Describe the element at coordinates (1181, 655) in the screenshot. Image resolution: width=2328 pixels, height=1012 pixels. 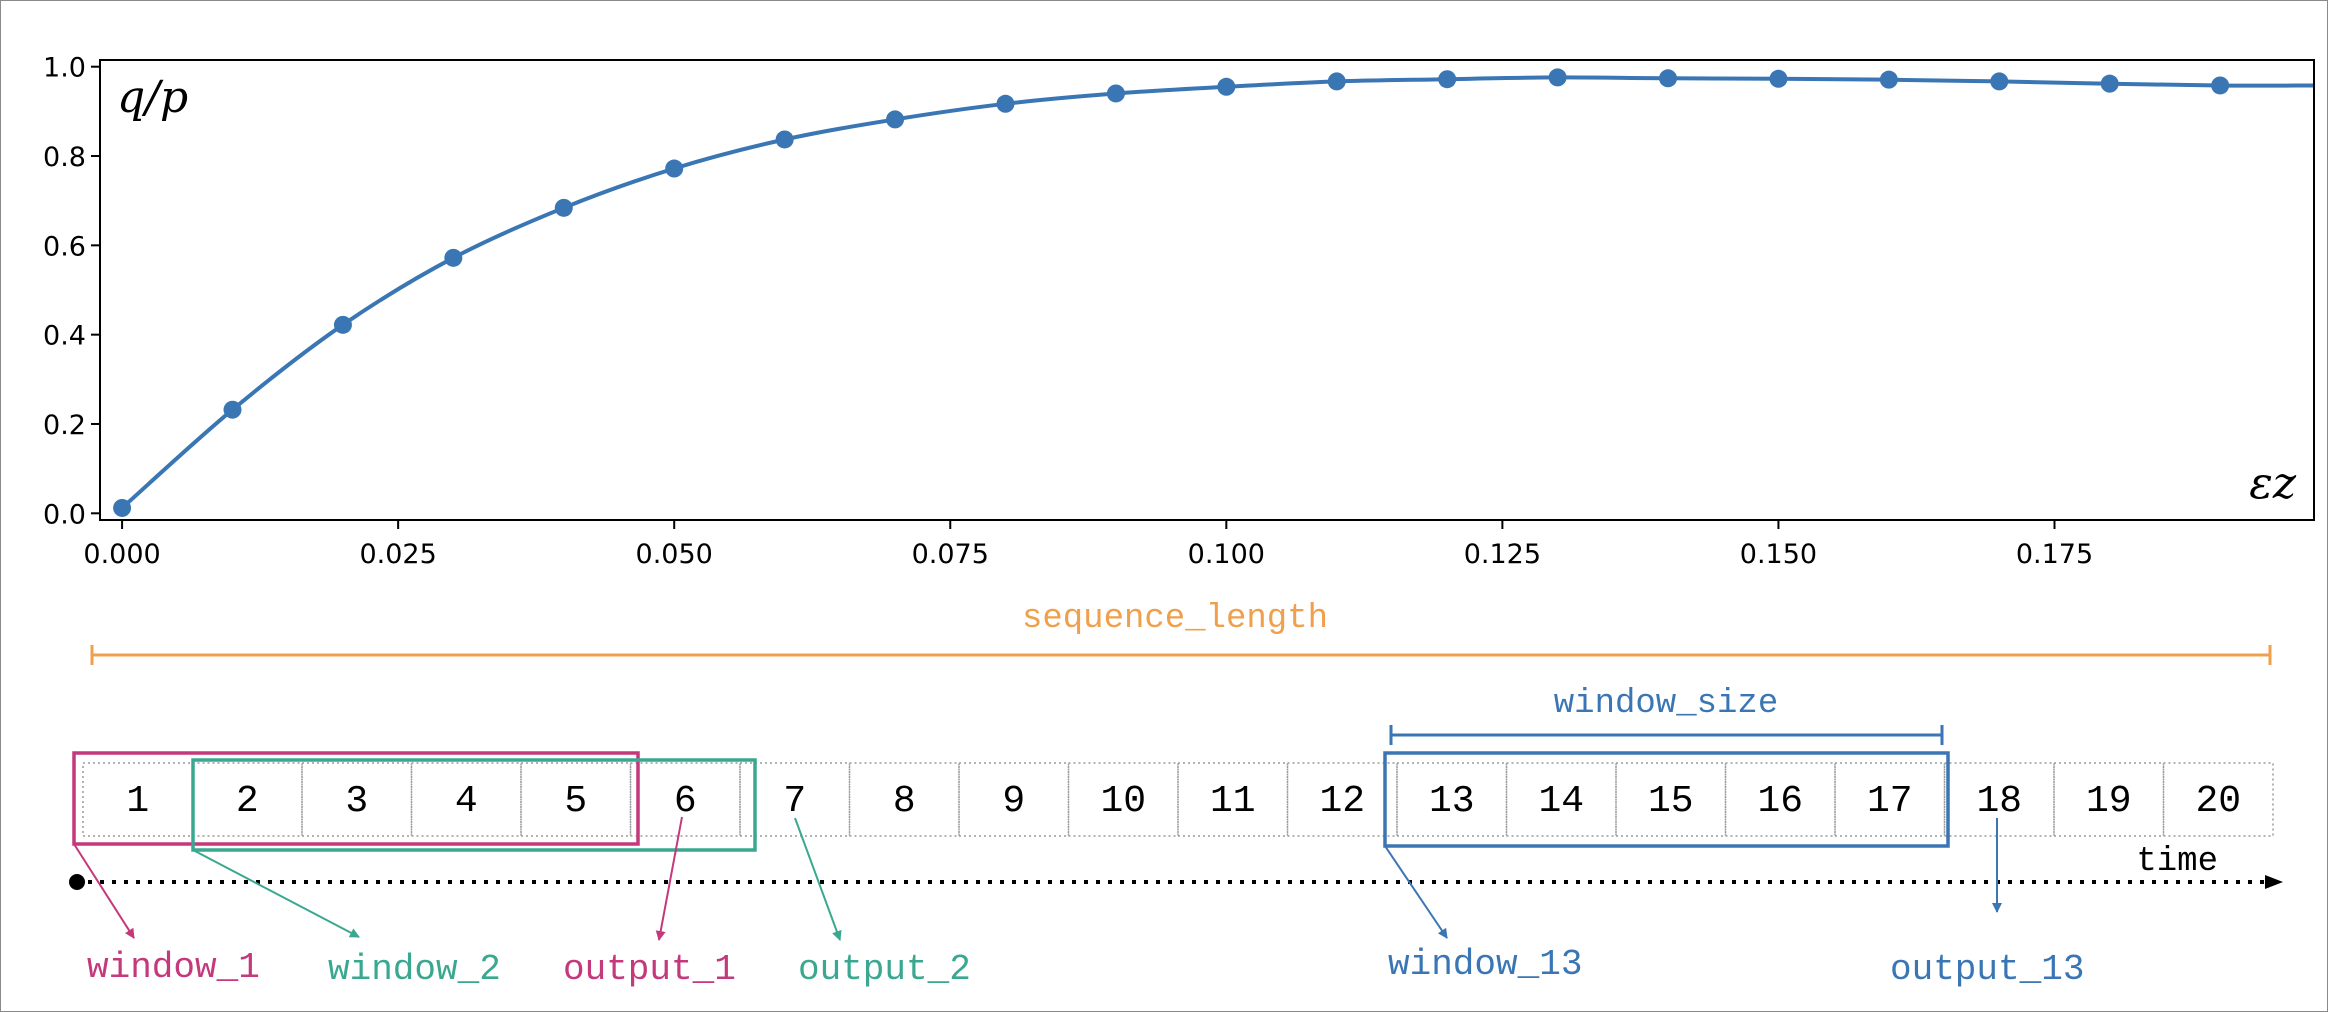
I see `sequence-length-bracket` at that location.